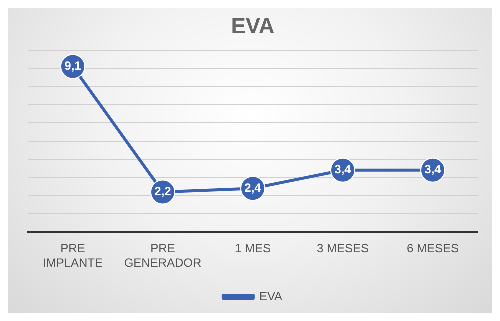 The height and width of the screenshot is (321, 500). What do you see at coordinates (433, 249) in the screenshot?
I see `x-tick-label: 6 MESES` at bounding box center [433, 249].